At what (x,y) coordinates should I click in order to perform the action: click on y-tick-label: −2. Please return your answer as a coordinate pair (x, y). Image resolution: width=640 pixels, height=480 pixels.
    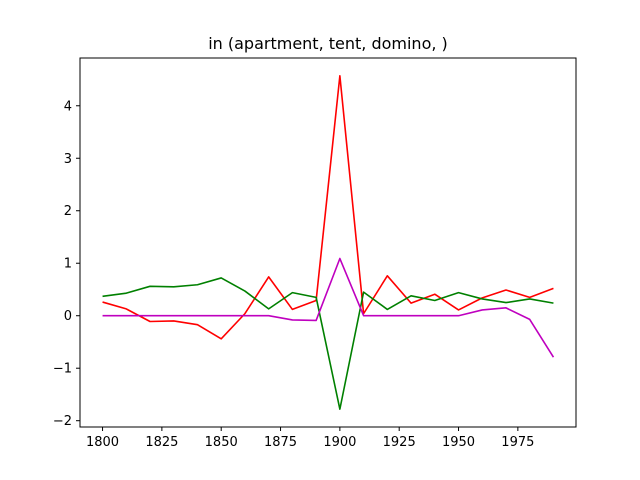
    Looking at the image, I should click on (62, 421).